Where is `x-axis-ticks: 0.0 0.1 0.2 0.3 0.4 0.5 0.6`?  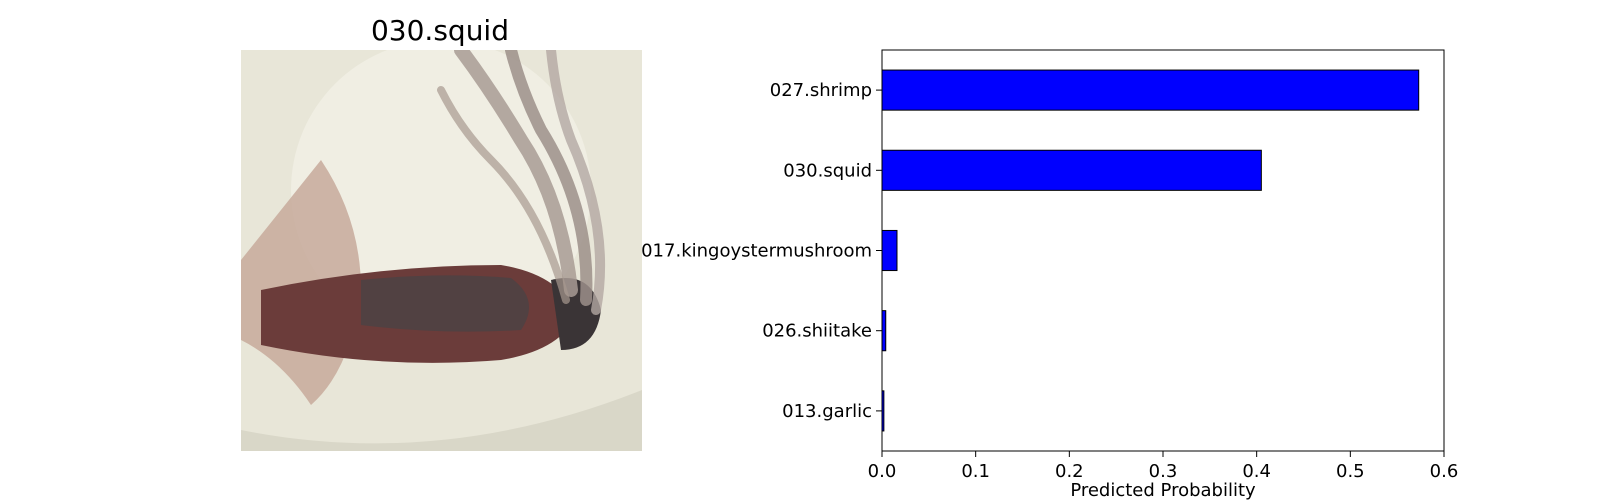 x-axis-ticks: 0.0 0.1 0.2 0.3 0.4 0.5 0.6 is located at coordinates (1163, 466).